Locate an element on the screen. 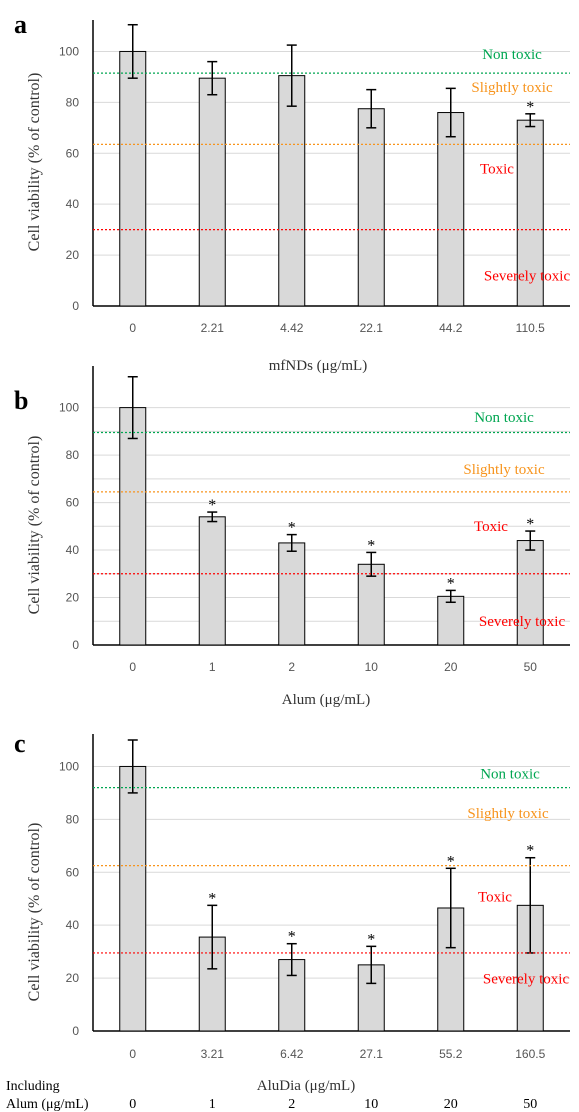 The image size is (579, 1112). footer-value: 20 is located at coordinates (451, 1104).